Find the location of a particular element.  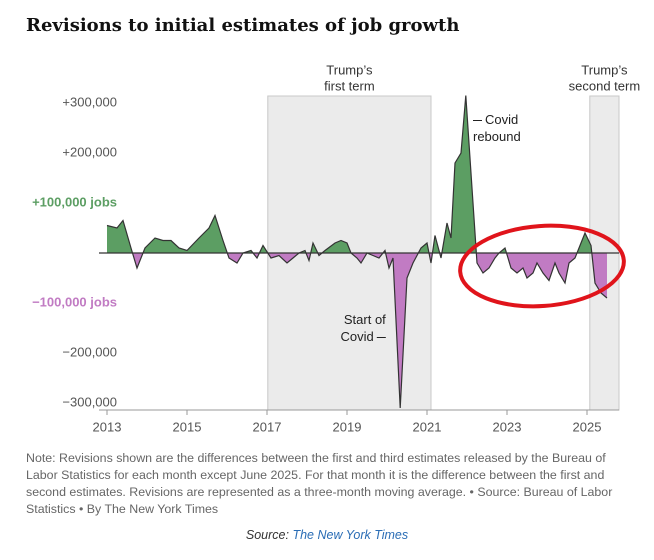

source-label: Source: is located at coordinates (267, 535).